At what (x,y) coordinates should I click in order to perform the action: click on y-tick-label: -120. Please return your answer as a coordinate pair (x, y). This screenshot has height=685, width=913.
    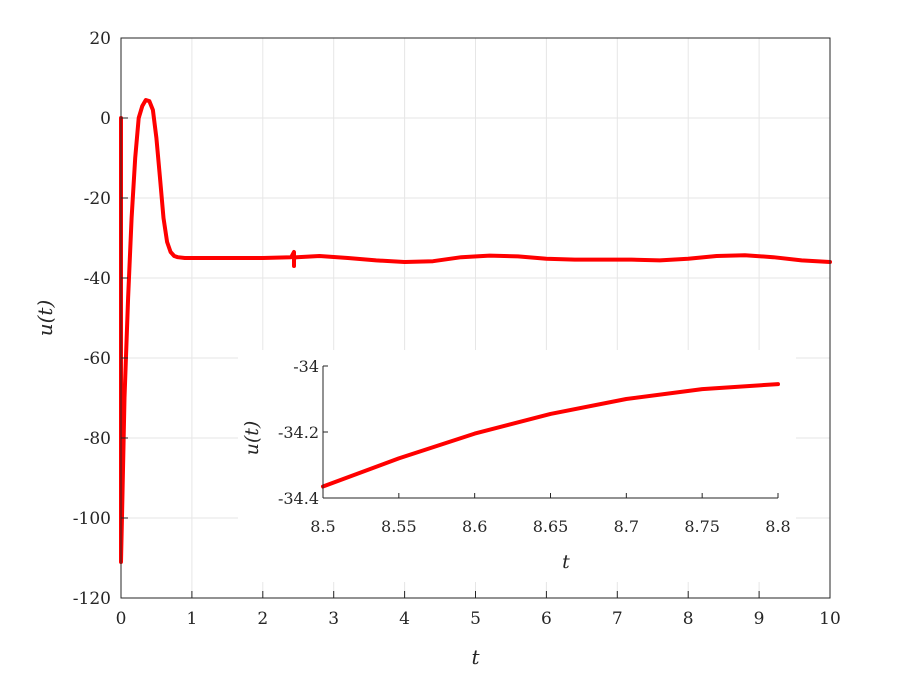
    Looking at the image, I should click on (92, 599).